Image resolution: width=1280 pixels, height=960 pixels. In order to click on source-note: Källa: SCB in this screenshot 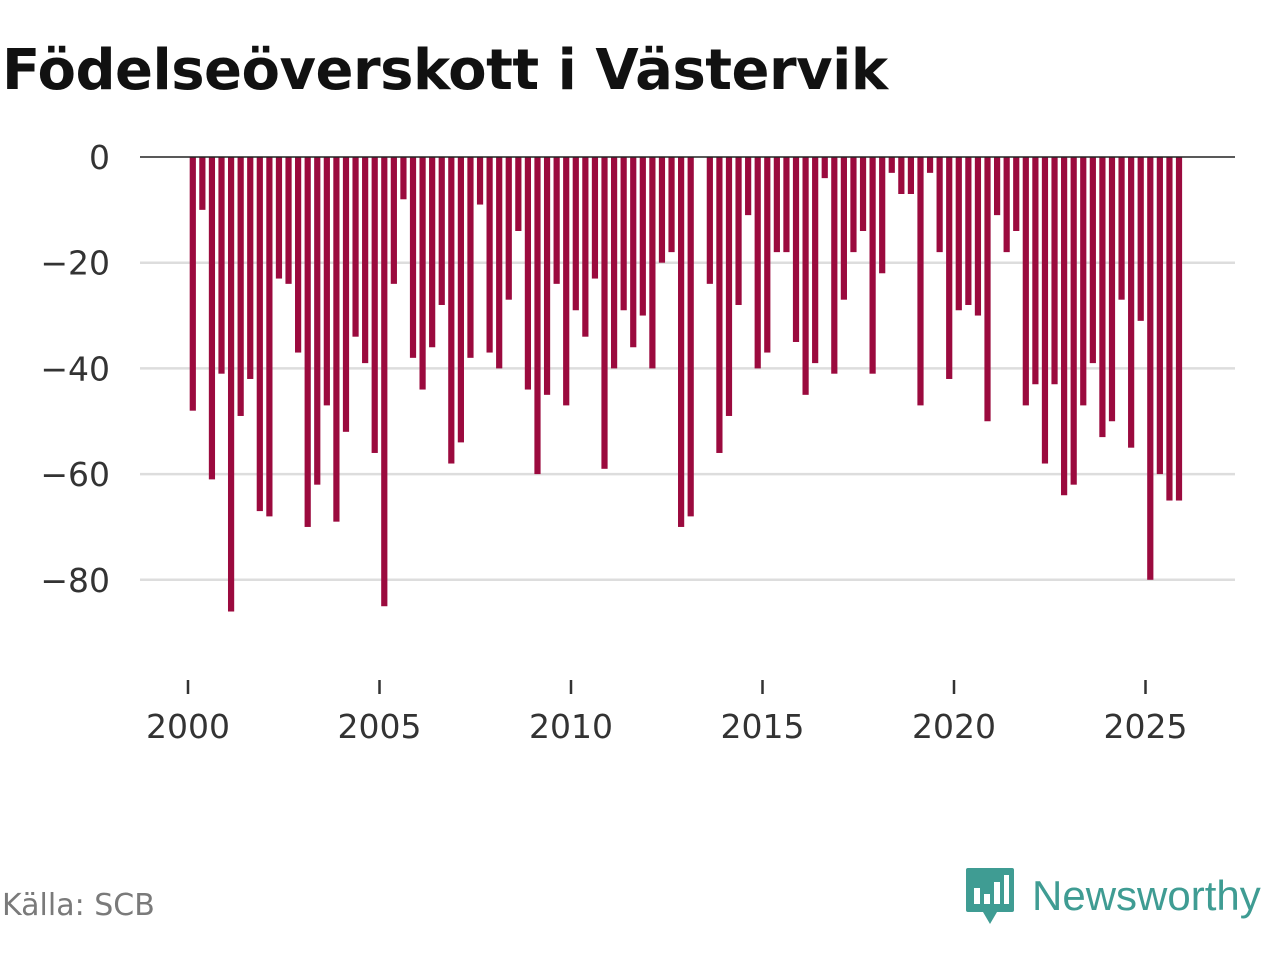, I will do `click(78, 905)`.